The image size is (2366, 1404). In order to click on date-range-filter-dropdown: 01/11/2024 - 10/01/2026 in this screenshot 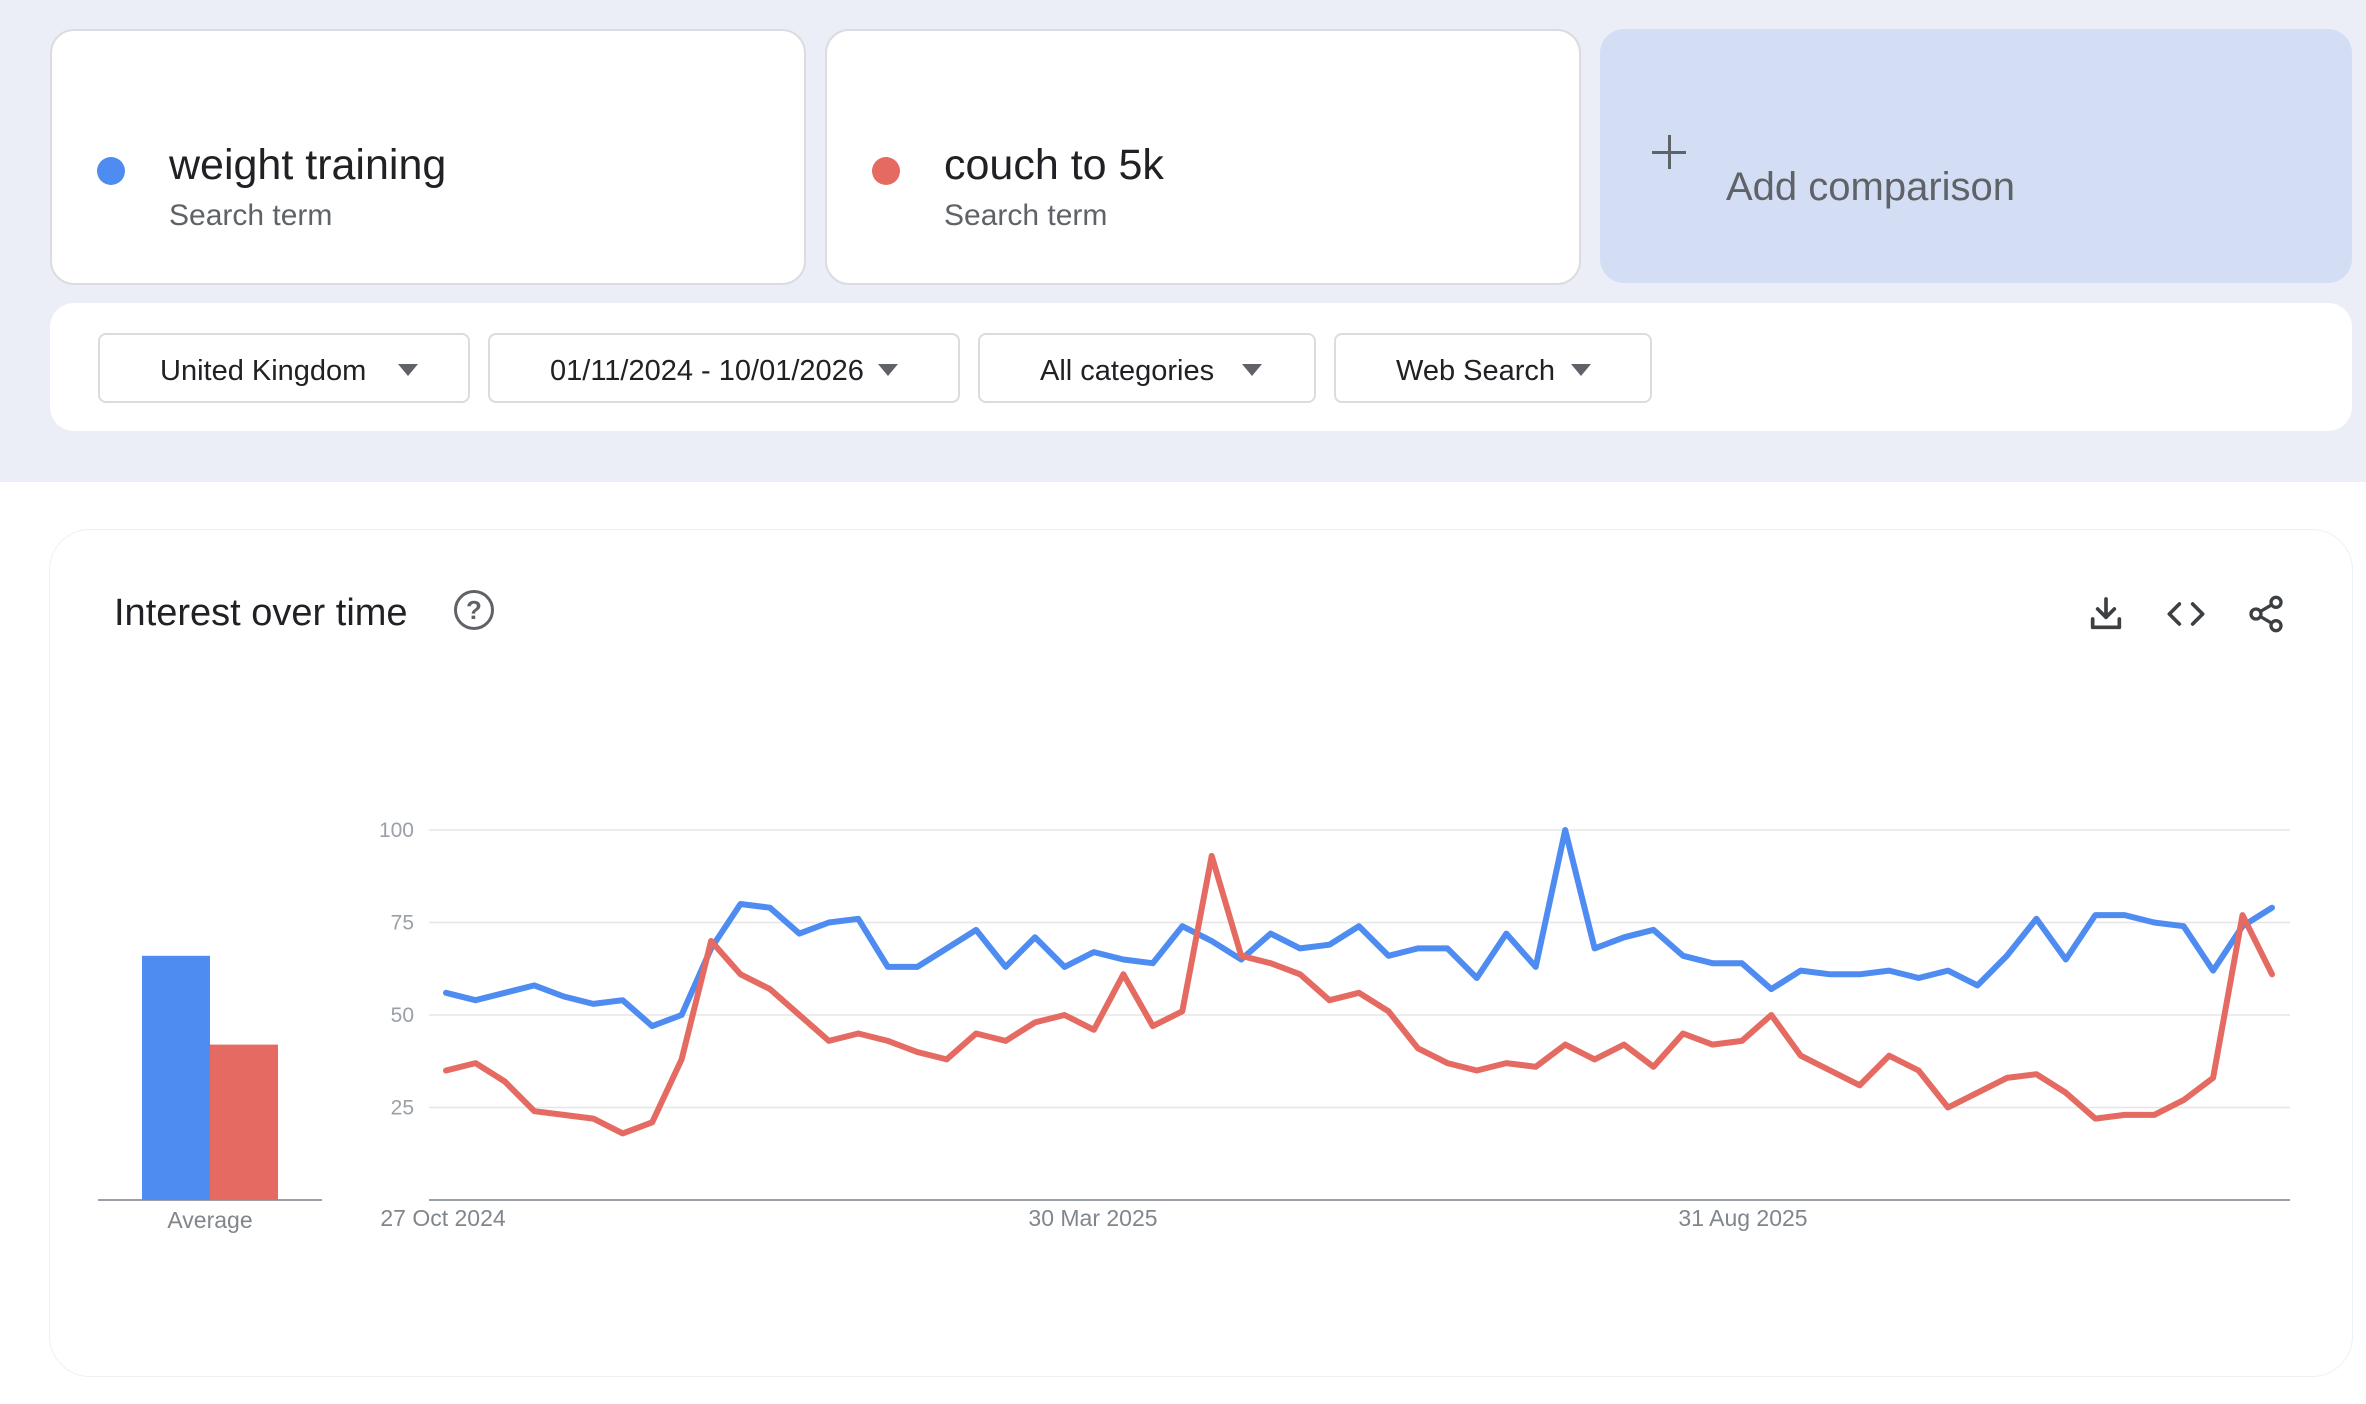, I will do `click(724, 368)`.